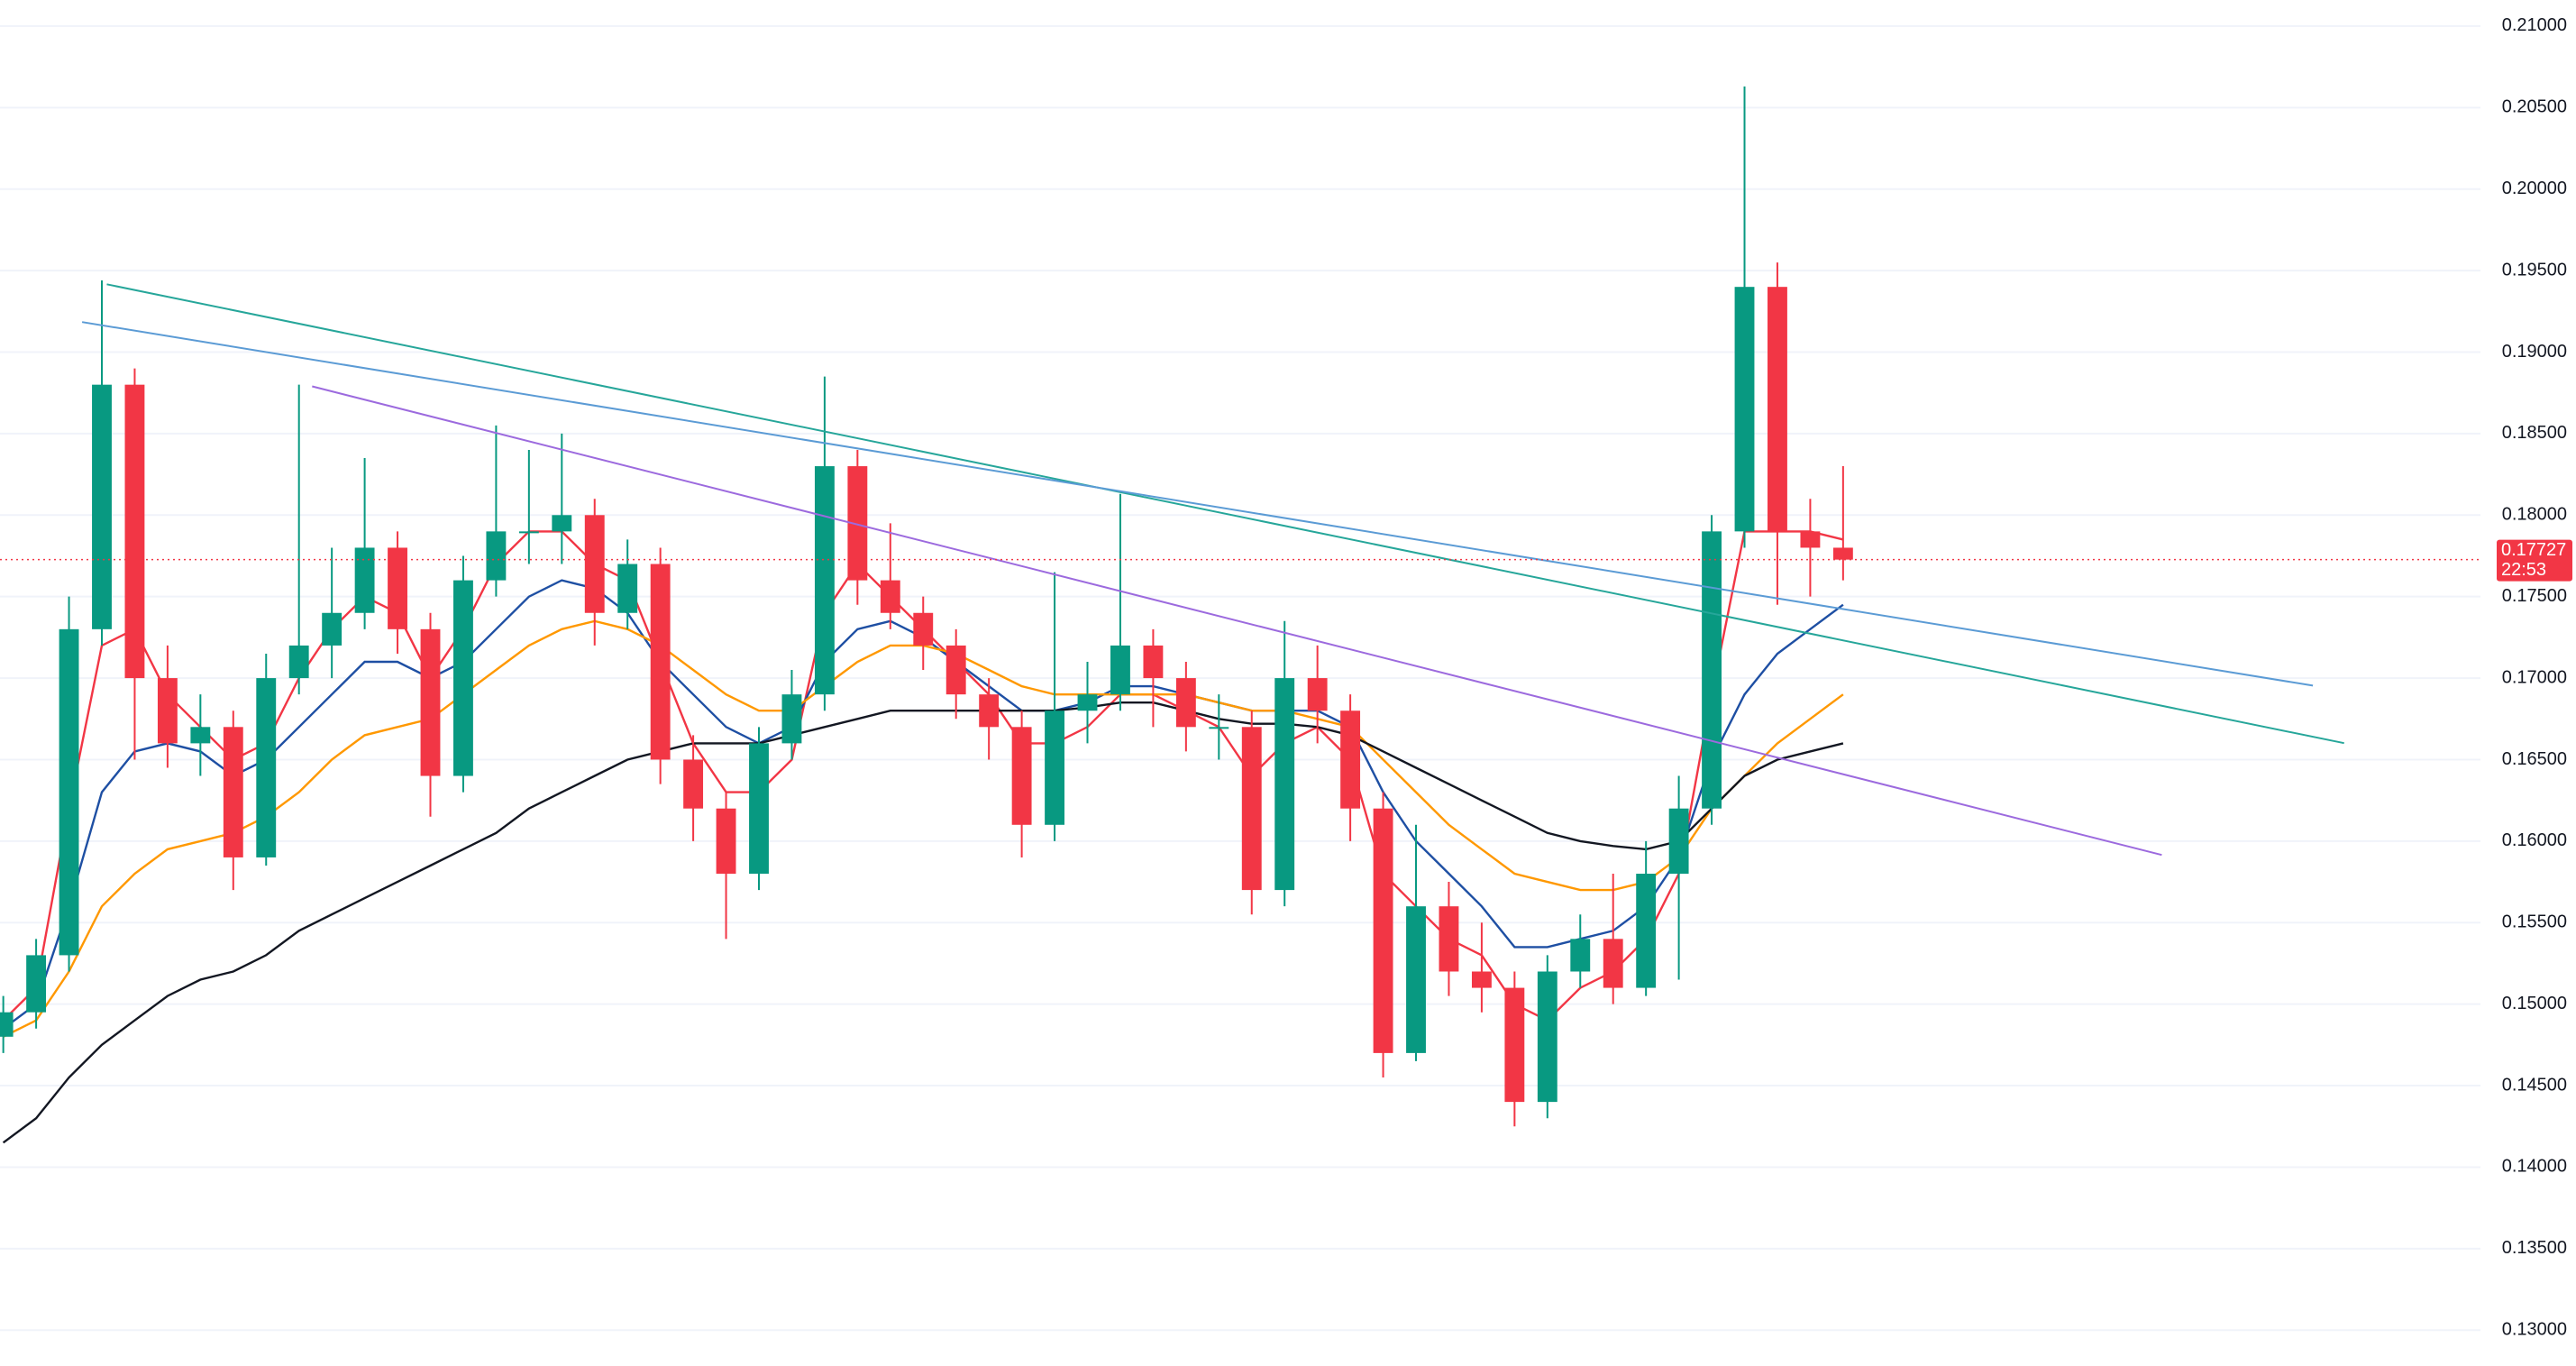  Describe the element at coordinates (2534, 840) in the screenshot. I see `y-tick-label: 0.16000` at that location.